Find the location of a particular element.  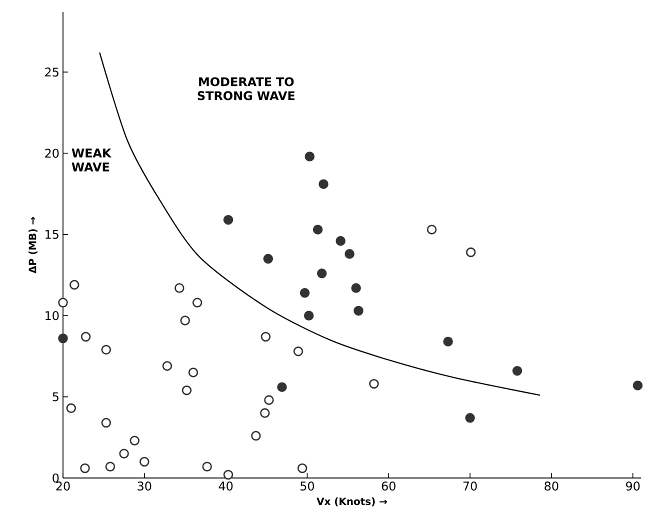

y-tick-label: 10 is located at coordinates (52, 315).